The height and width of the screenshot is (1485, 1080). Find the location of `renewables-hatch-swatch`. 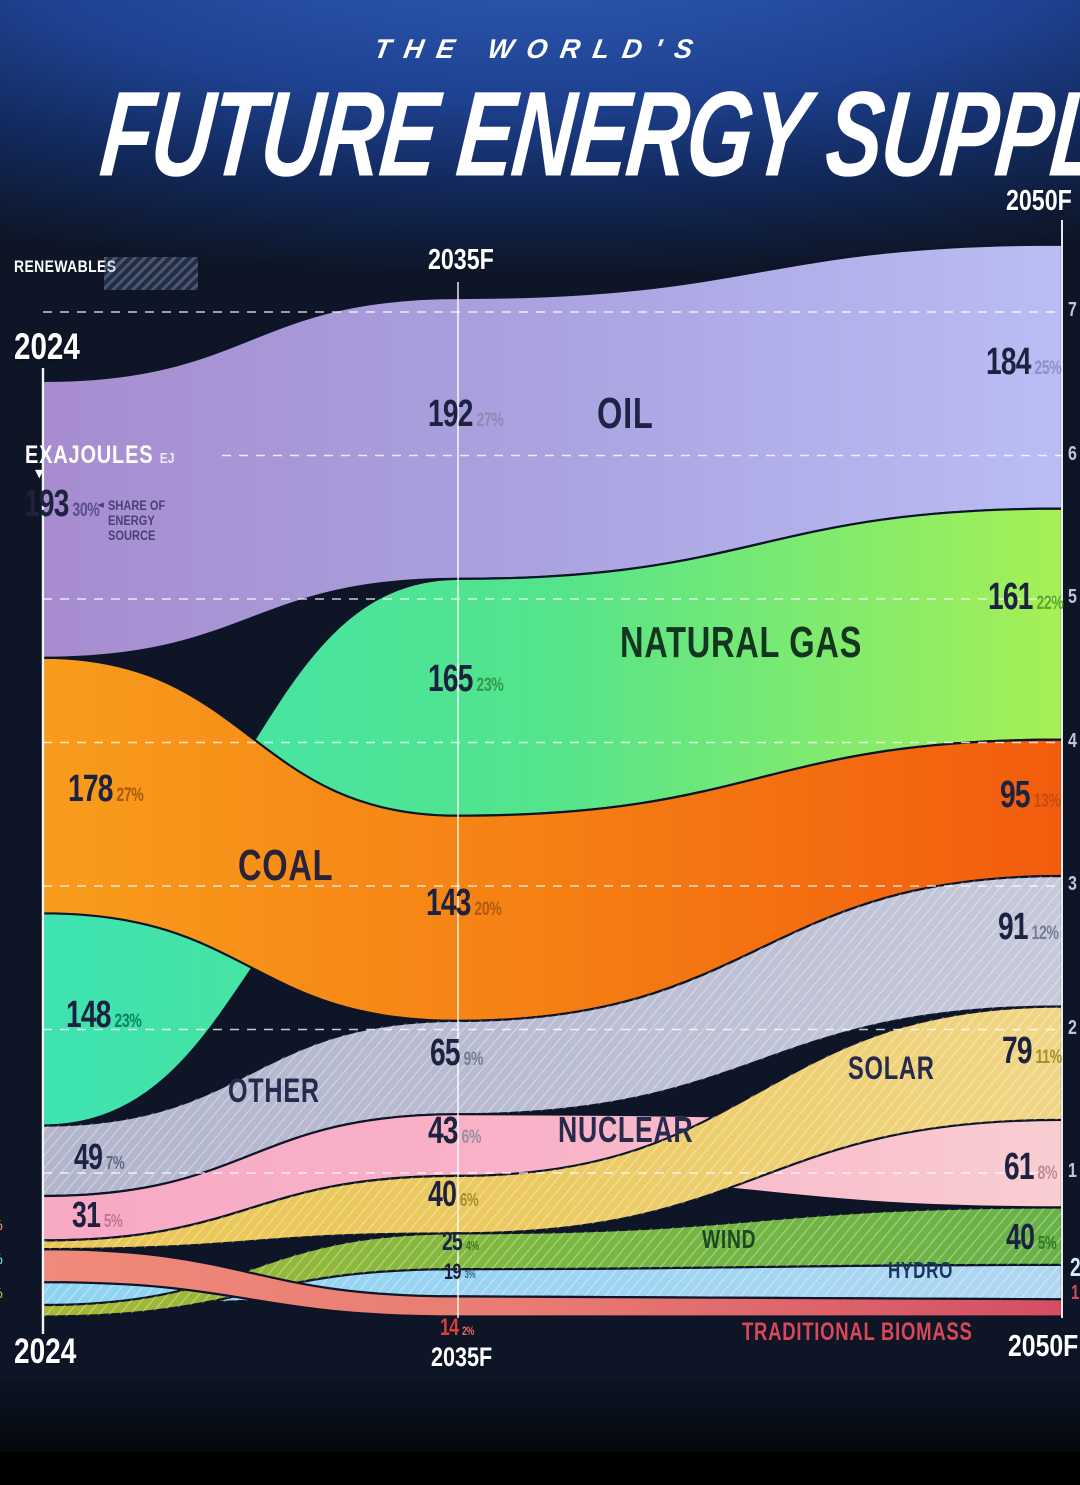

renewables-hatch-swatch is located at coordinates (151, 273).